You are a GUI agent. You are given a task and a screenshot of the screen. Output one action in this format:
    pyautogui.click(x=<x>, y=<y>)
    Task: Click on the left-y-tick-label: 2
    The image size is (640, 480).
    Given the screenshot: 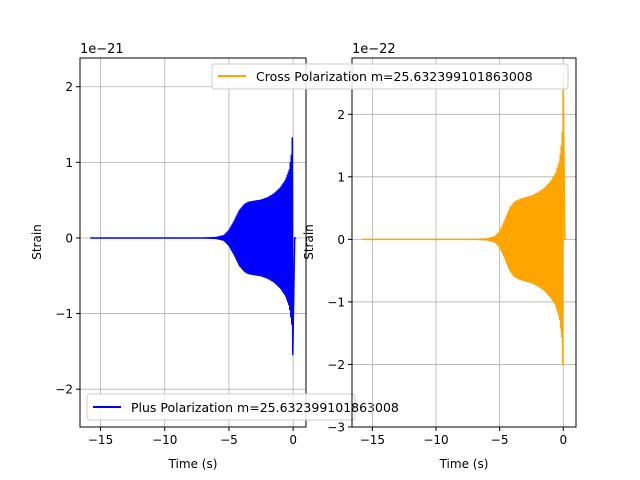 What is the action you would take?
    pyautogui.click(x=69, y=87)
    